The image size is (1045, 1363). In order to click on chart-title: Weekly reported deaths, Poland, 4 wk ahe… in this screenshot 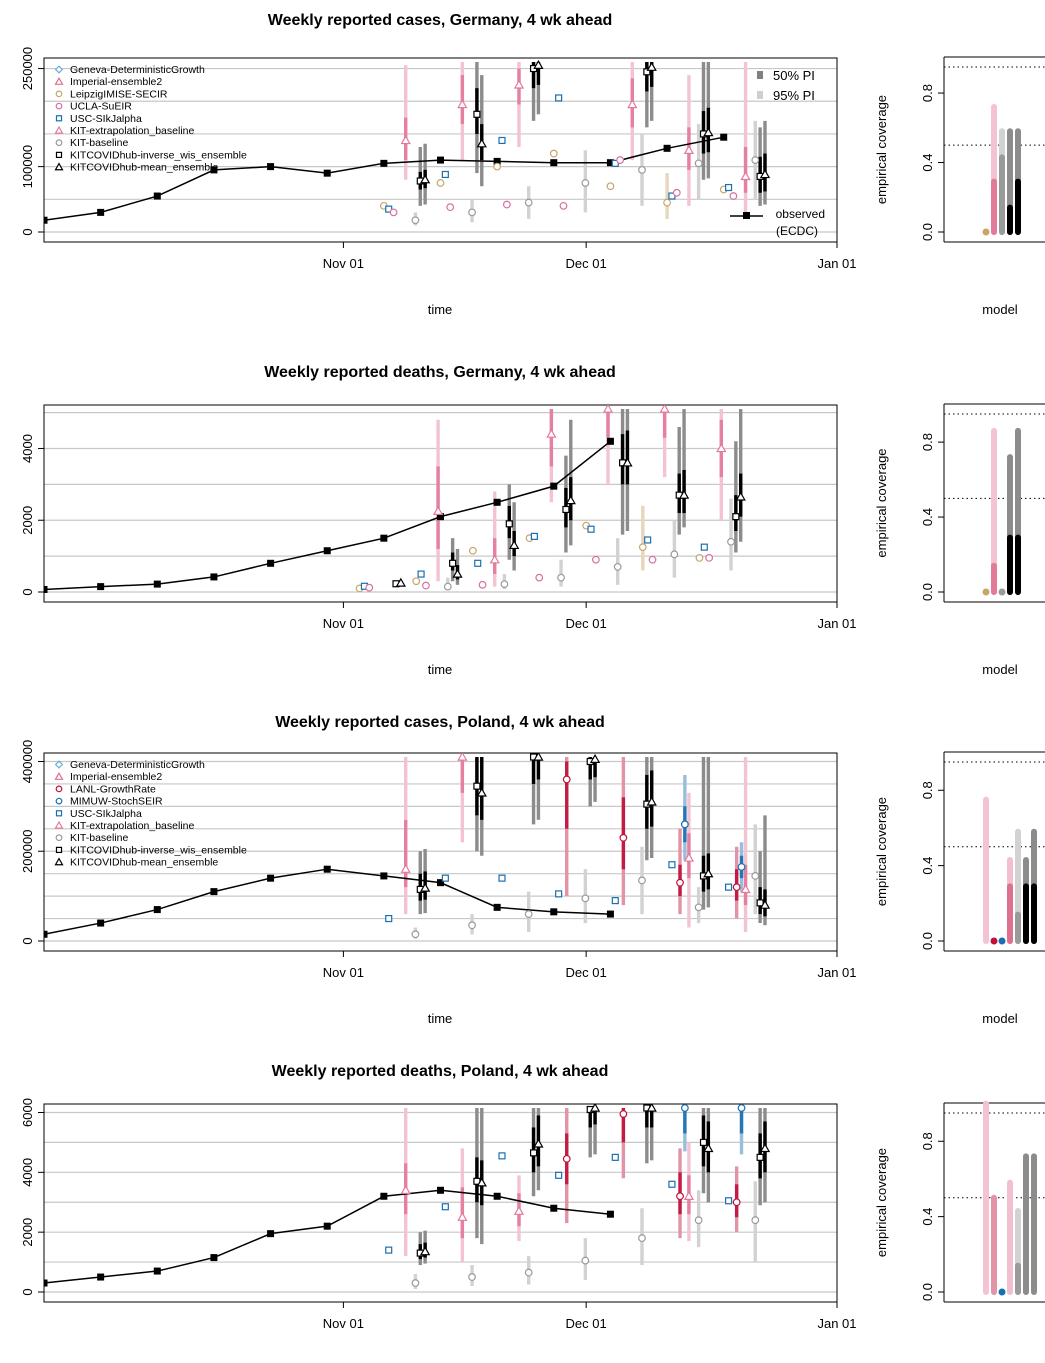, I will do `click(440, 1071)`.